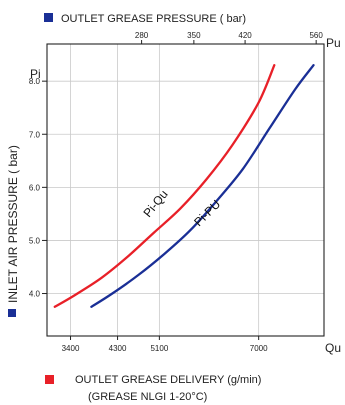  Describe the element at coordinates (12, 313) in the screenshot. I see `left-title-swatch` at that location.